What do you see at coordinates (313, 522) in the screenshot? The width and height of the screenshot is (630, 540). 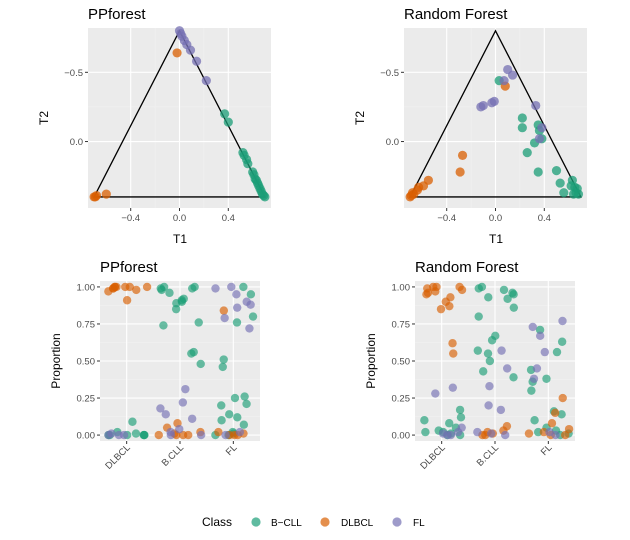 I see `legend: Class B−CLL DLBCL FL` at bounding box center [313, 522].